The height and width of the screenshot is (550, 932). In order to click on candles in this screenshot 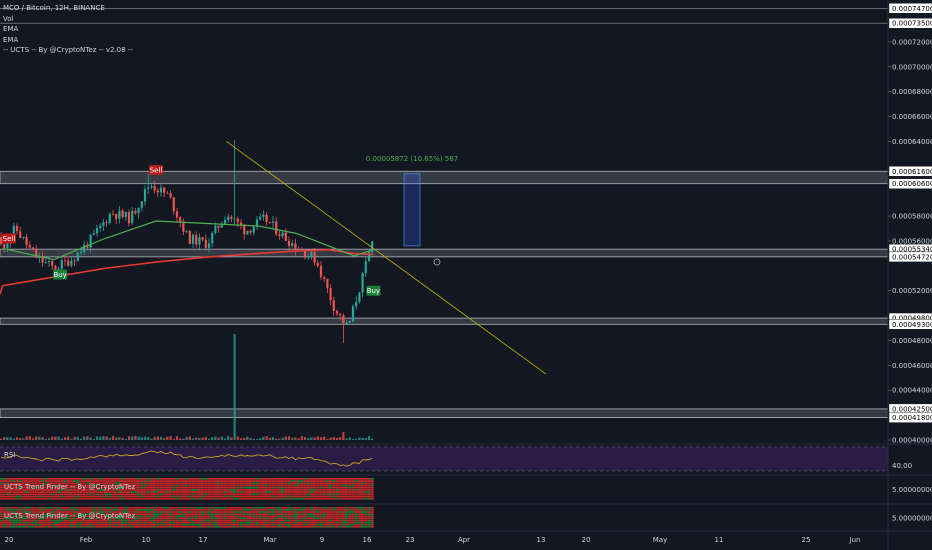, I will do `click(187, 241)`.